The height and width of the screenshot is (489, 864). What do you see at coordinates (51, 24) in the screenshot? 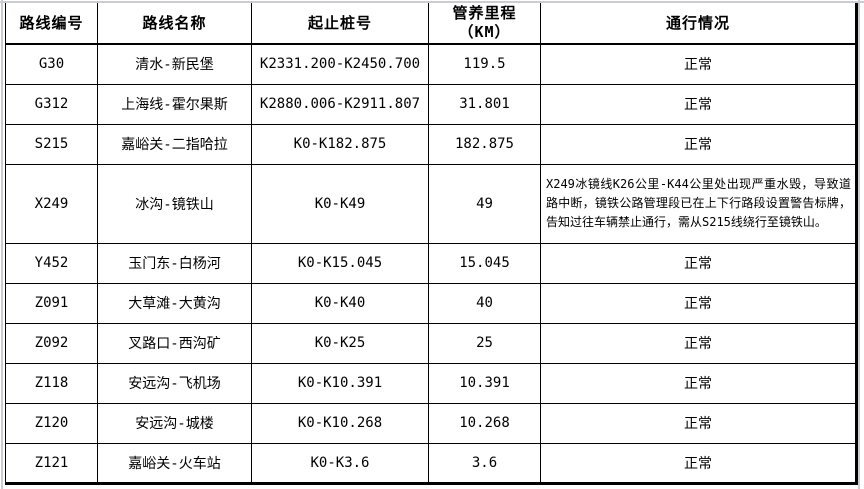
I see `column-header-route-code: 路线编号` at bounding box center [51, 24].